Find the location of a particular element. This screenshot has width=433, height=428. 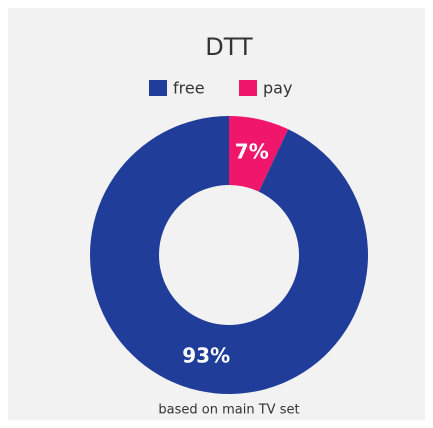

footer: based on main TV set is located at coordinates (228, 410).